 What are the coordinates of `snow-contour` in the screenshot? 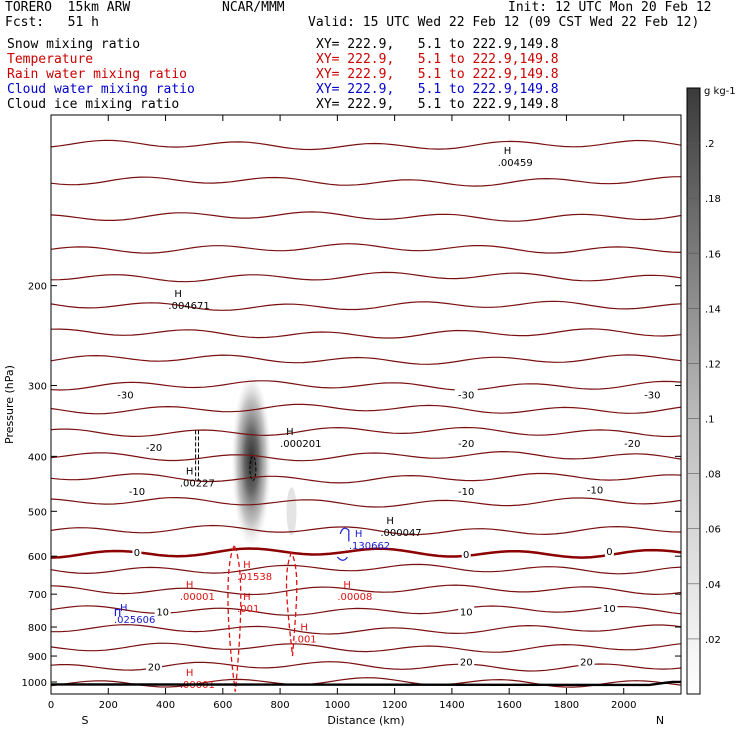 It's located at (197, 455).